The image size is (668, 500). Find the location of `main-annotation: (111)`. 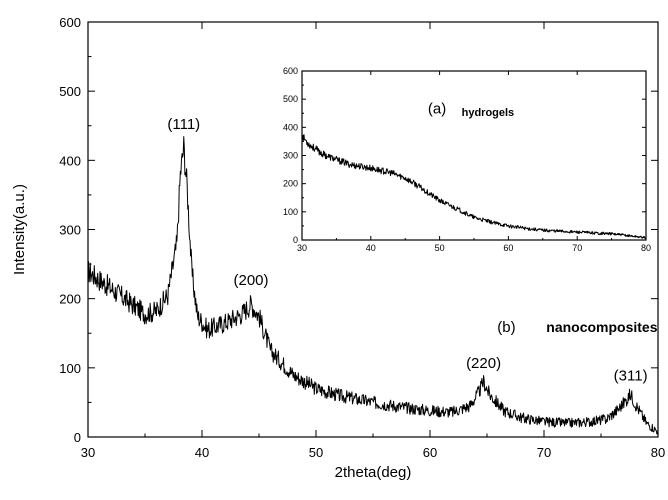

main-annotation: (111) is located at coordinates (183, 124).